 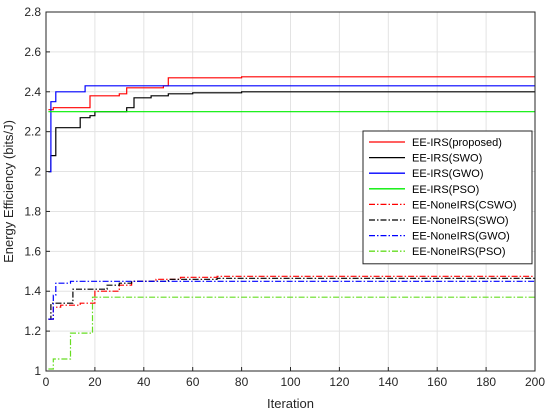 I want to click on legend-entry: EE-IRS(proposed), so click(x=457, y=143).